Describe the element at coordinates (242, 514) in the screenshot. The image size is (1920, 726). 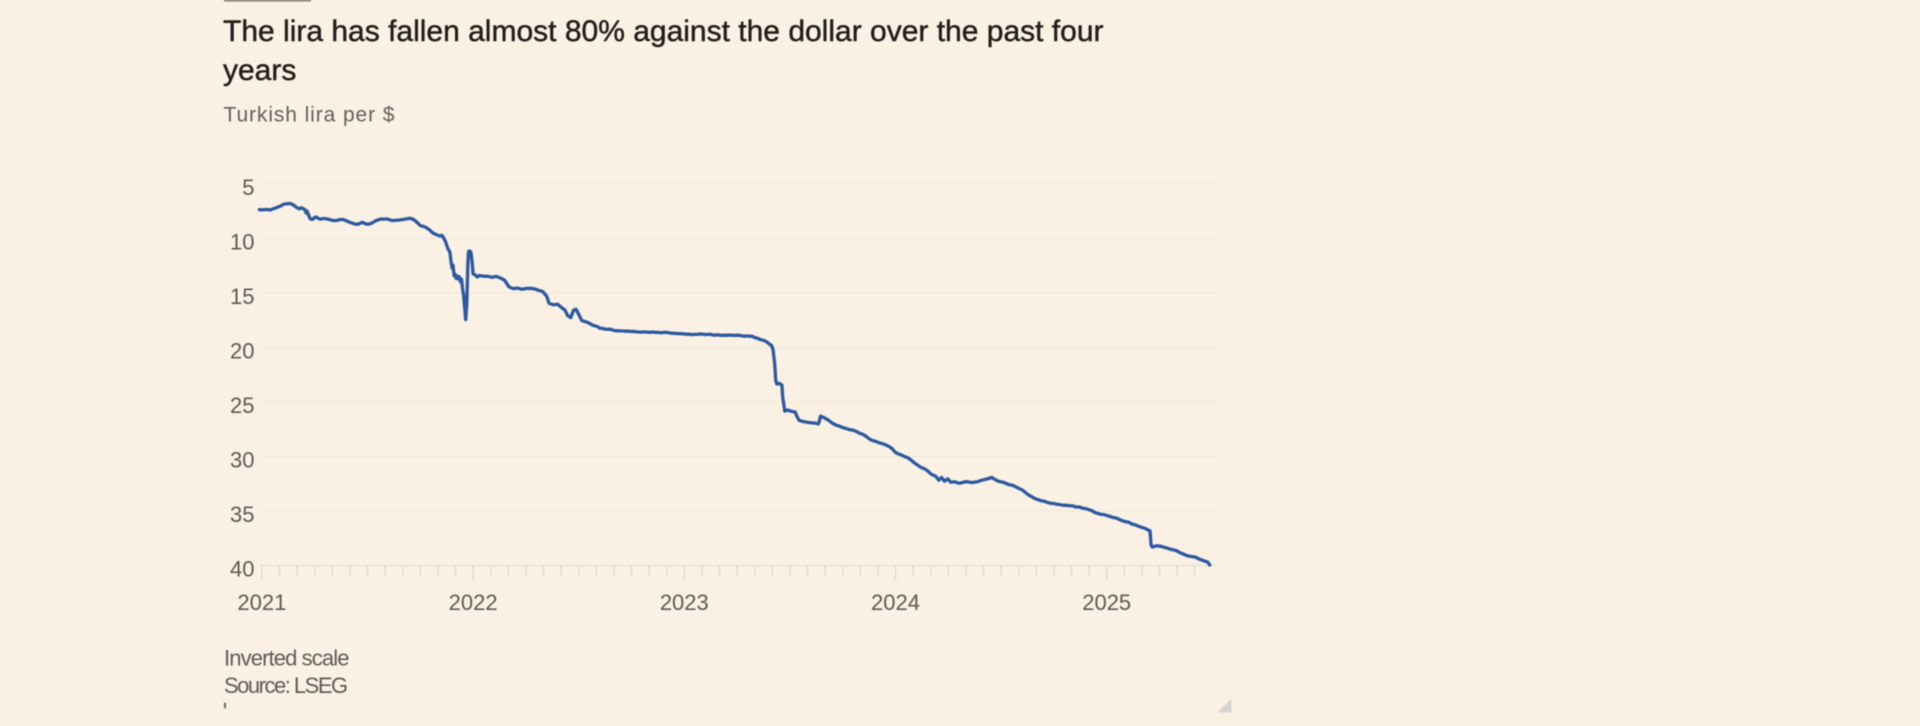
I see `svg-text: 35` at that location.